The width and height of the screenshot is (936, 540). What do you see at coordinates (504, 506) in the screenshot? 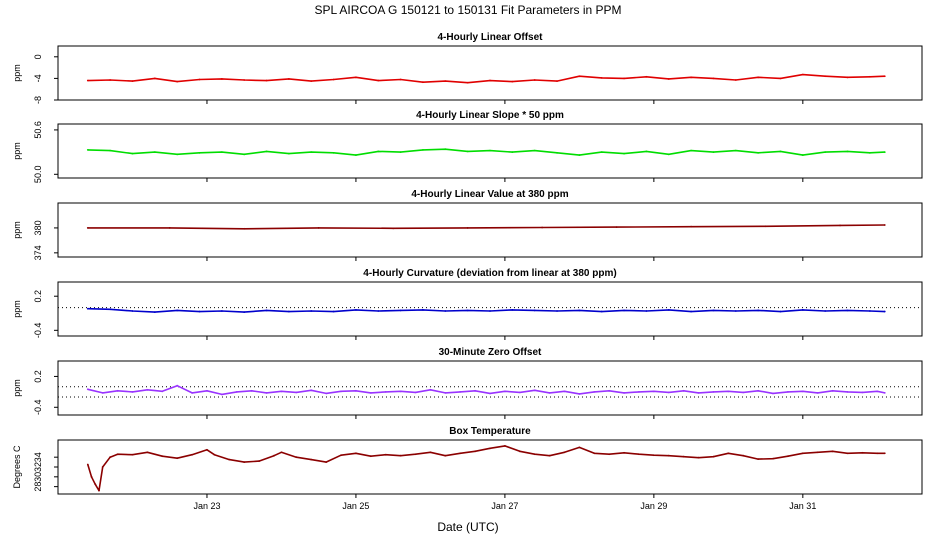
I see `x-tick-label: Jan 27` at bounding box center [504, 506].